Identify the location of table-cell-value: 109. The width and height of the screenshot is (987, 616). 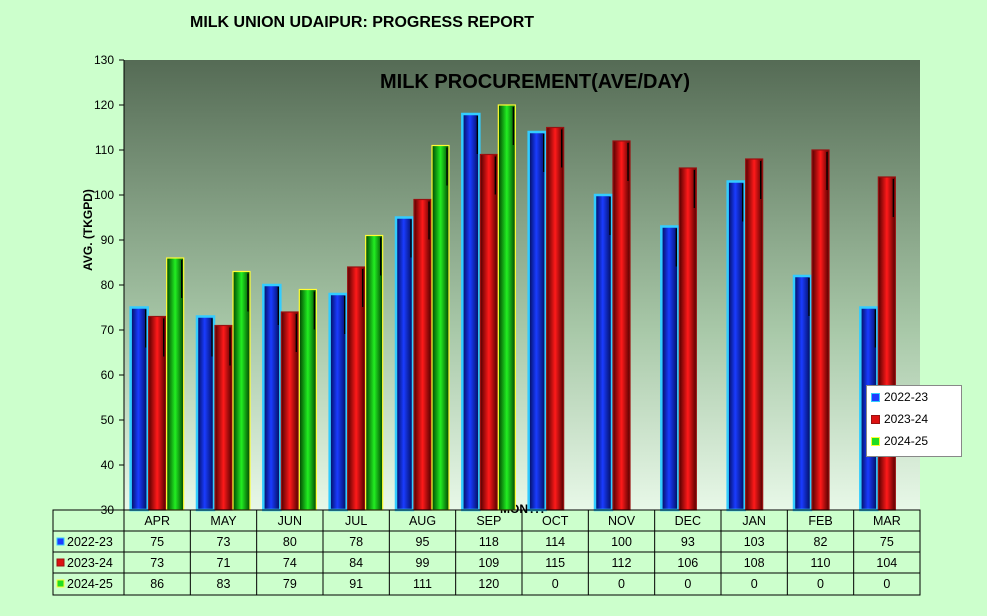
(488, 563).